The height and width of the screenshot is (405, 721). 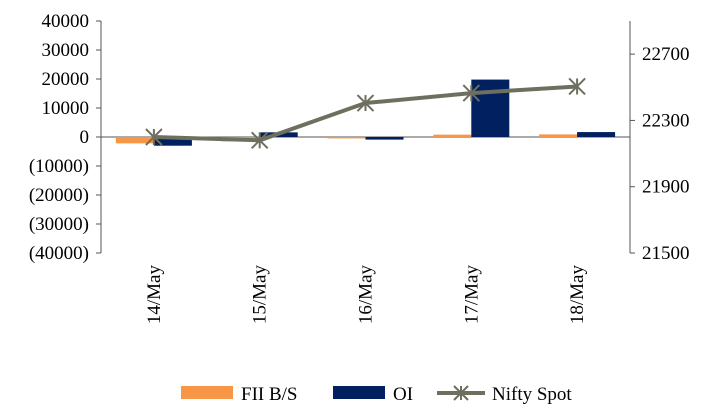 What do you see at coordinates (260, 295) in the screenshot?
I see `category-tick-label: 15/May` at bounding box center [260, 295].